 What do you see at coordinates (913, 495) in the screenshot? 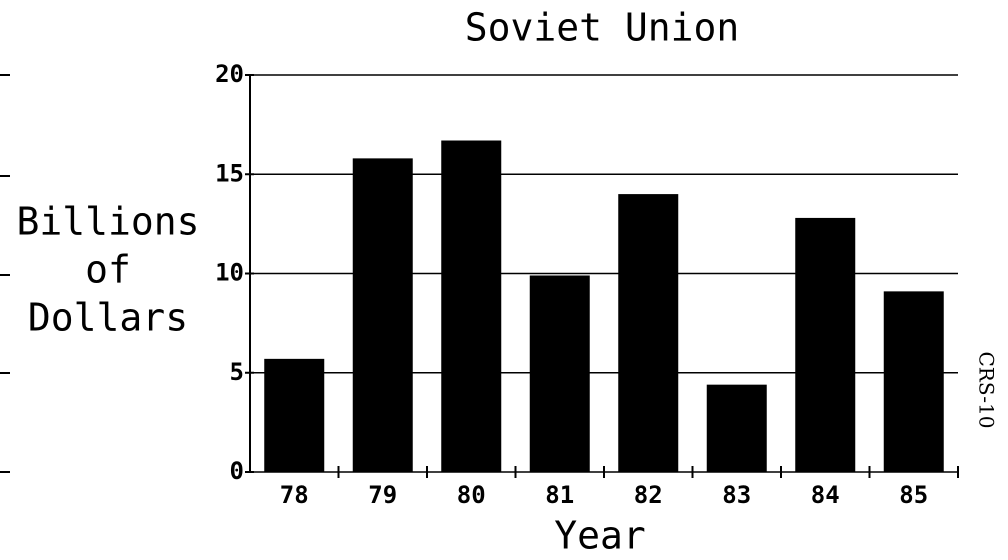
I see `x-tick-label: 85` at bounding box center [913, 495].